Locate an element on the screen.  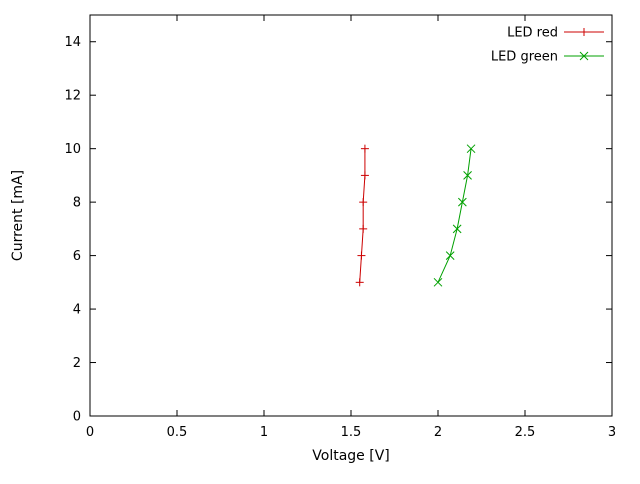
x-tick-label: 1.5 is located at coordinates (351, 432).